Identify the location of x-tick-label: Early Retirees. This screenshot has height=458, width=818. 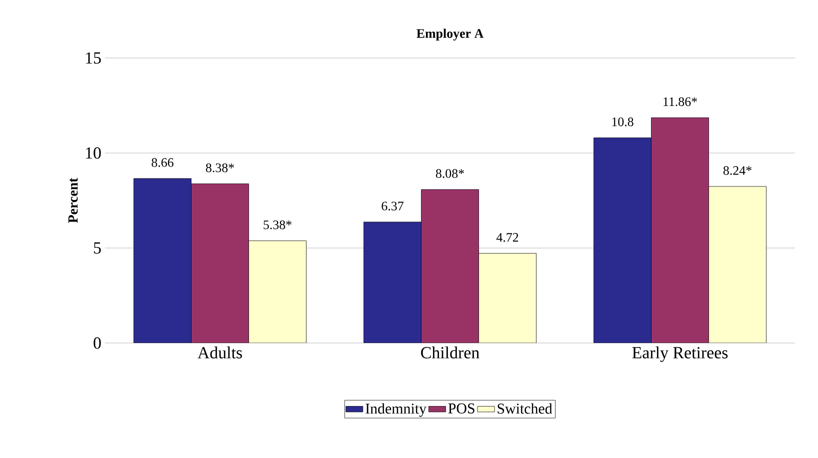
(680, 354).